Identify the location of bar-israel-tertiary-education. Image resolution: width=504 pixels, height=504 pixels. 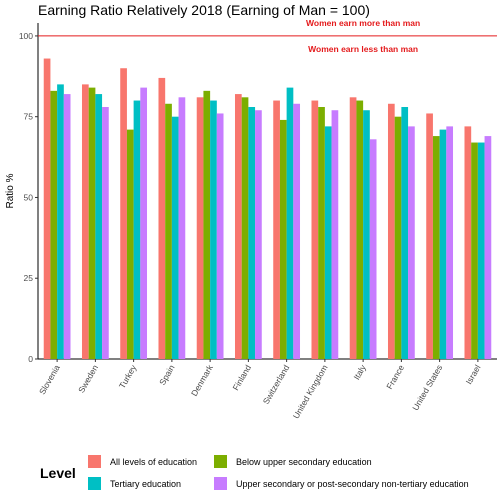
(481, 250).